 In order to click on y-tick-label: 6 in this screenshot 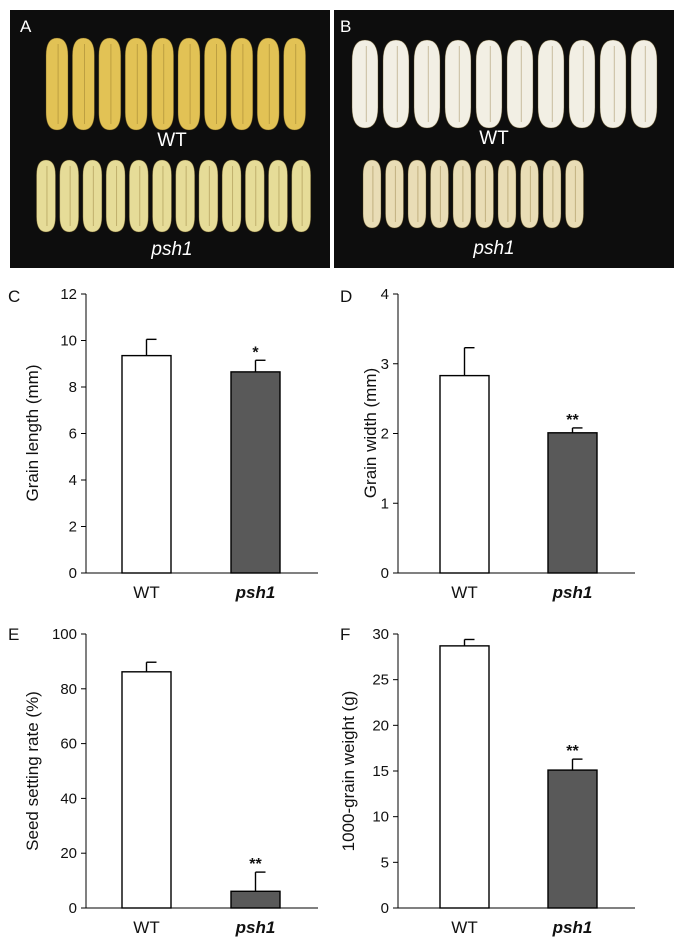, I will do `click(73, 434)`.